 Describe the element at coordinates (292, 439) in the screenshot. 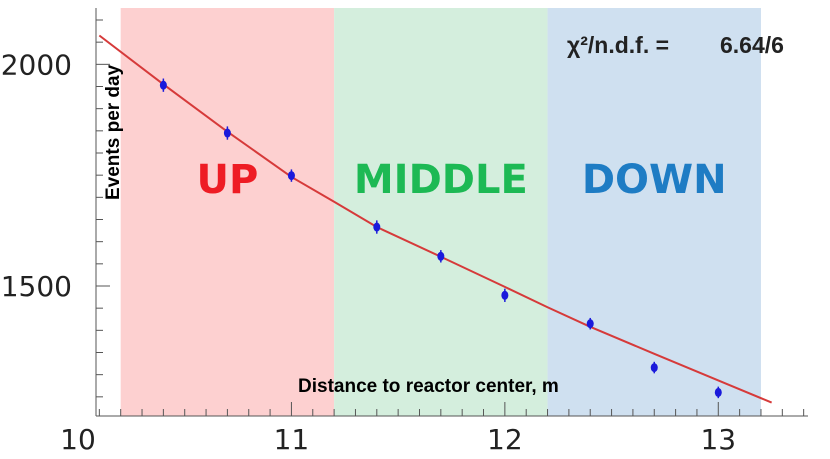

I see `x-tick-label: 11` at that location.